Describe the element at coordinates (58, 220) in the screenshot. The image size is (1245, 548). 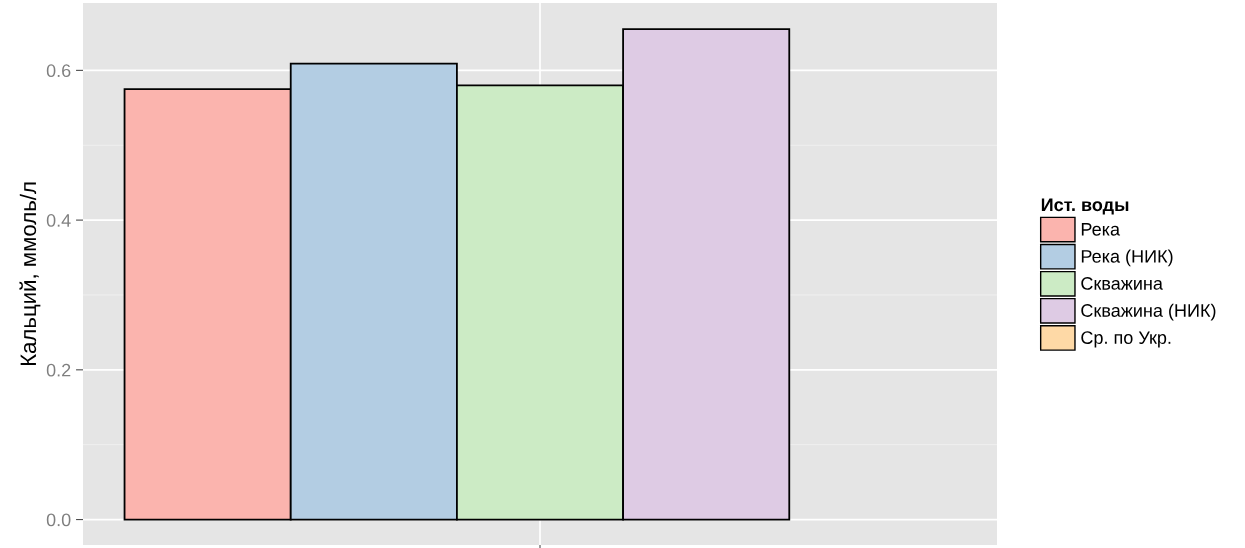
I see `y-tick-label: 0.4` at that location.